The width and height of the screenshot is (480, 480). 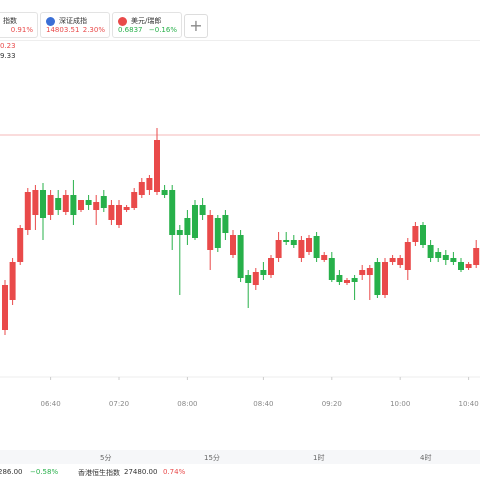 What do you see at coordinates (73, 21) in the screenshot?
I see `tab-name: 深证成指` at bounding box center [73, 21].